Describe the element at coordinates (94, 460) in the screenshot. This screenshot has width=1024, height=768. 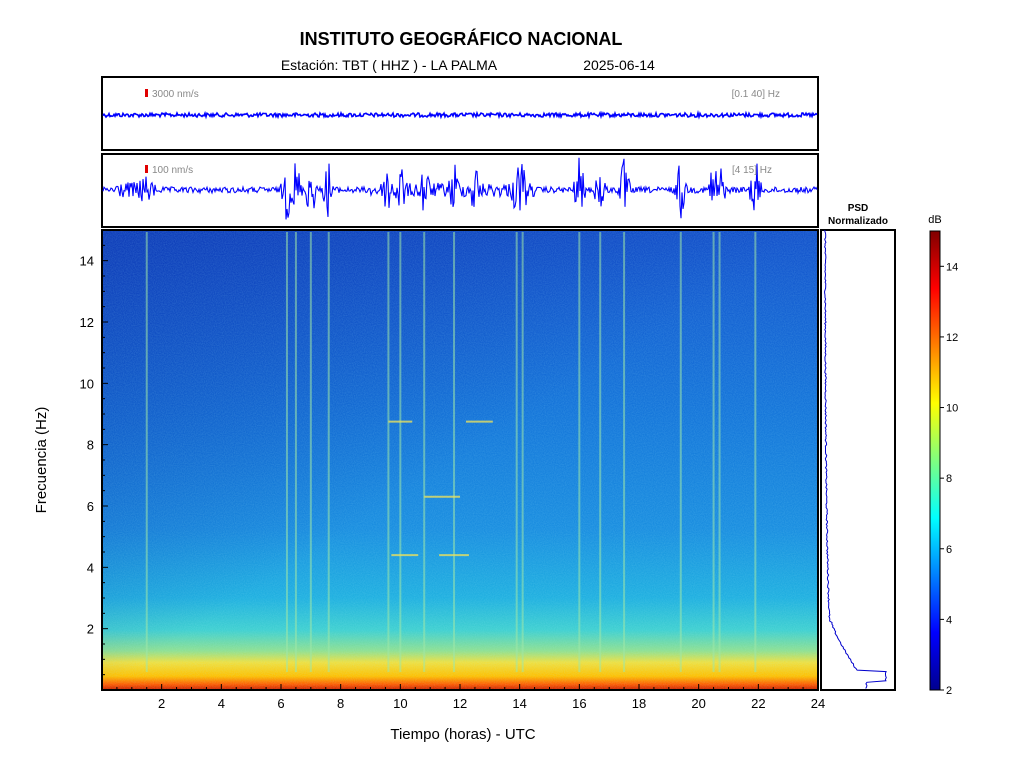
I see `y-axis: 2 4 6 8 10 12 14` at that location.